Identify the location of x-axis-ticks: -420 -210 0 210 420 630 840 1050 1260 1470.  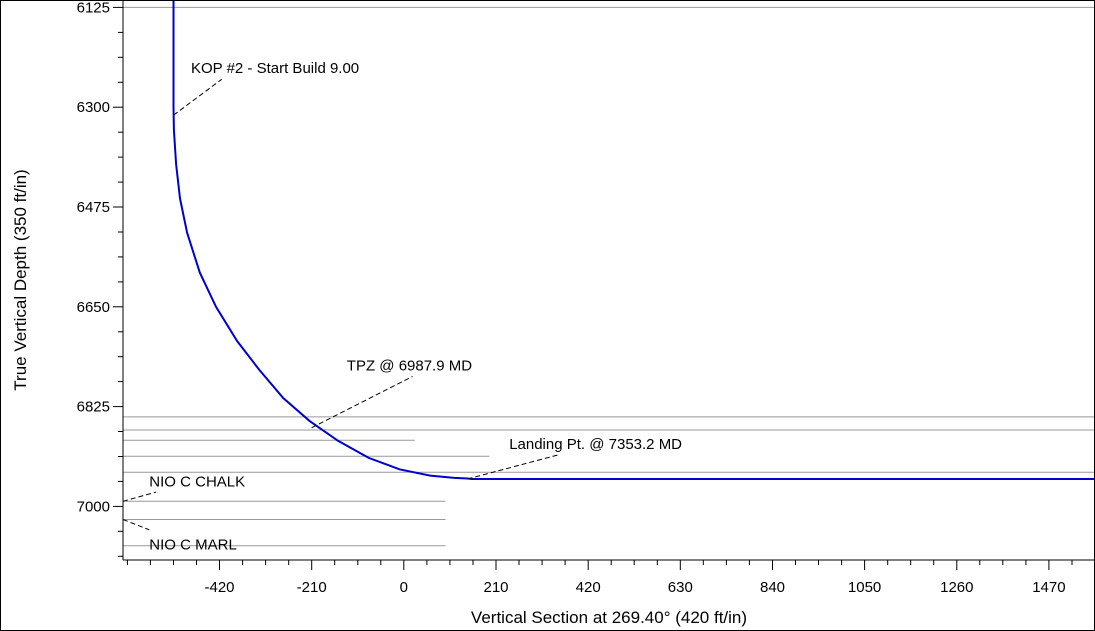
(610, 578).